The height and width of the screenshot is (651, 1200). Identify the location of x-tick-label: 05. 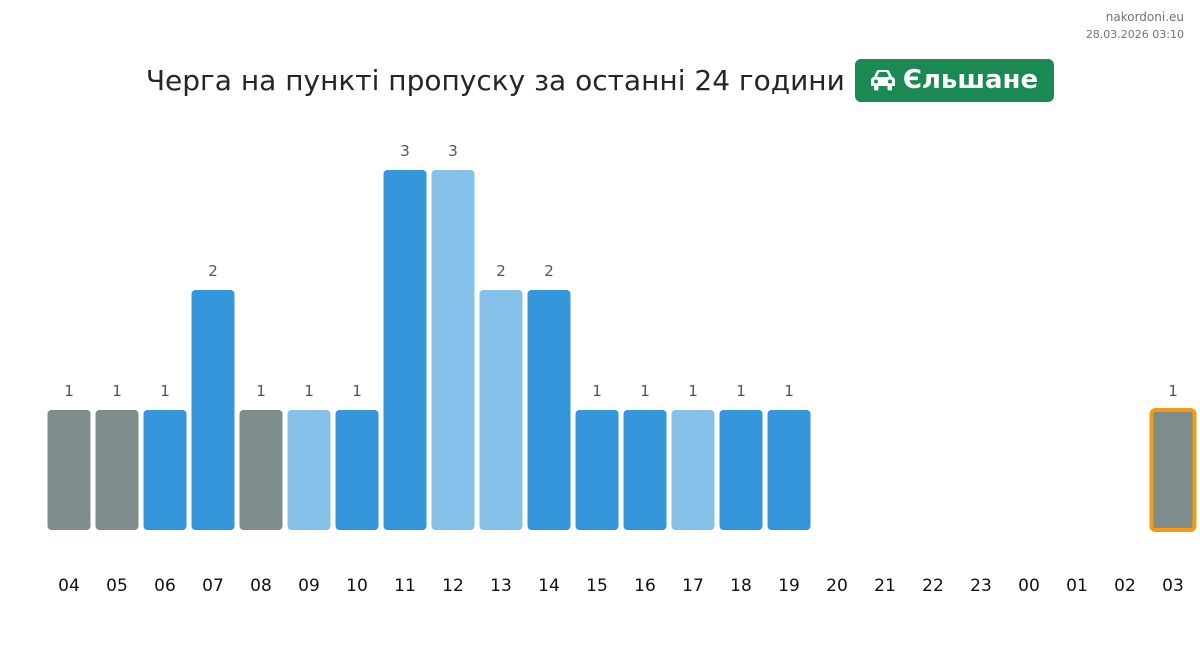
(117, 586).